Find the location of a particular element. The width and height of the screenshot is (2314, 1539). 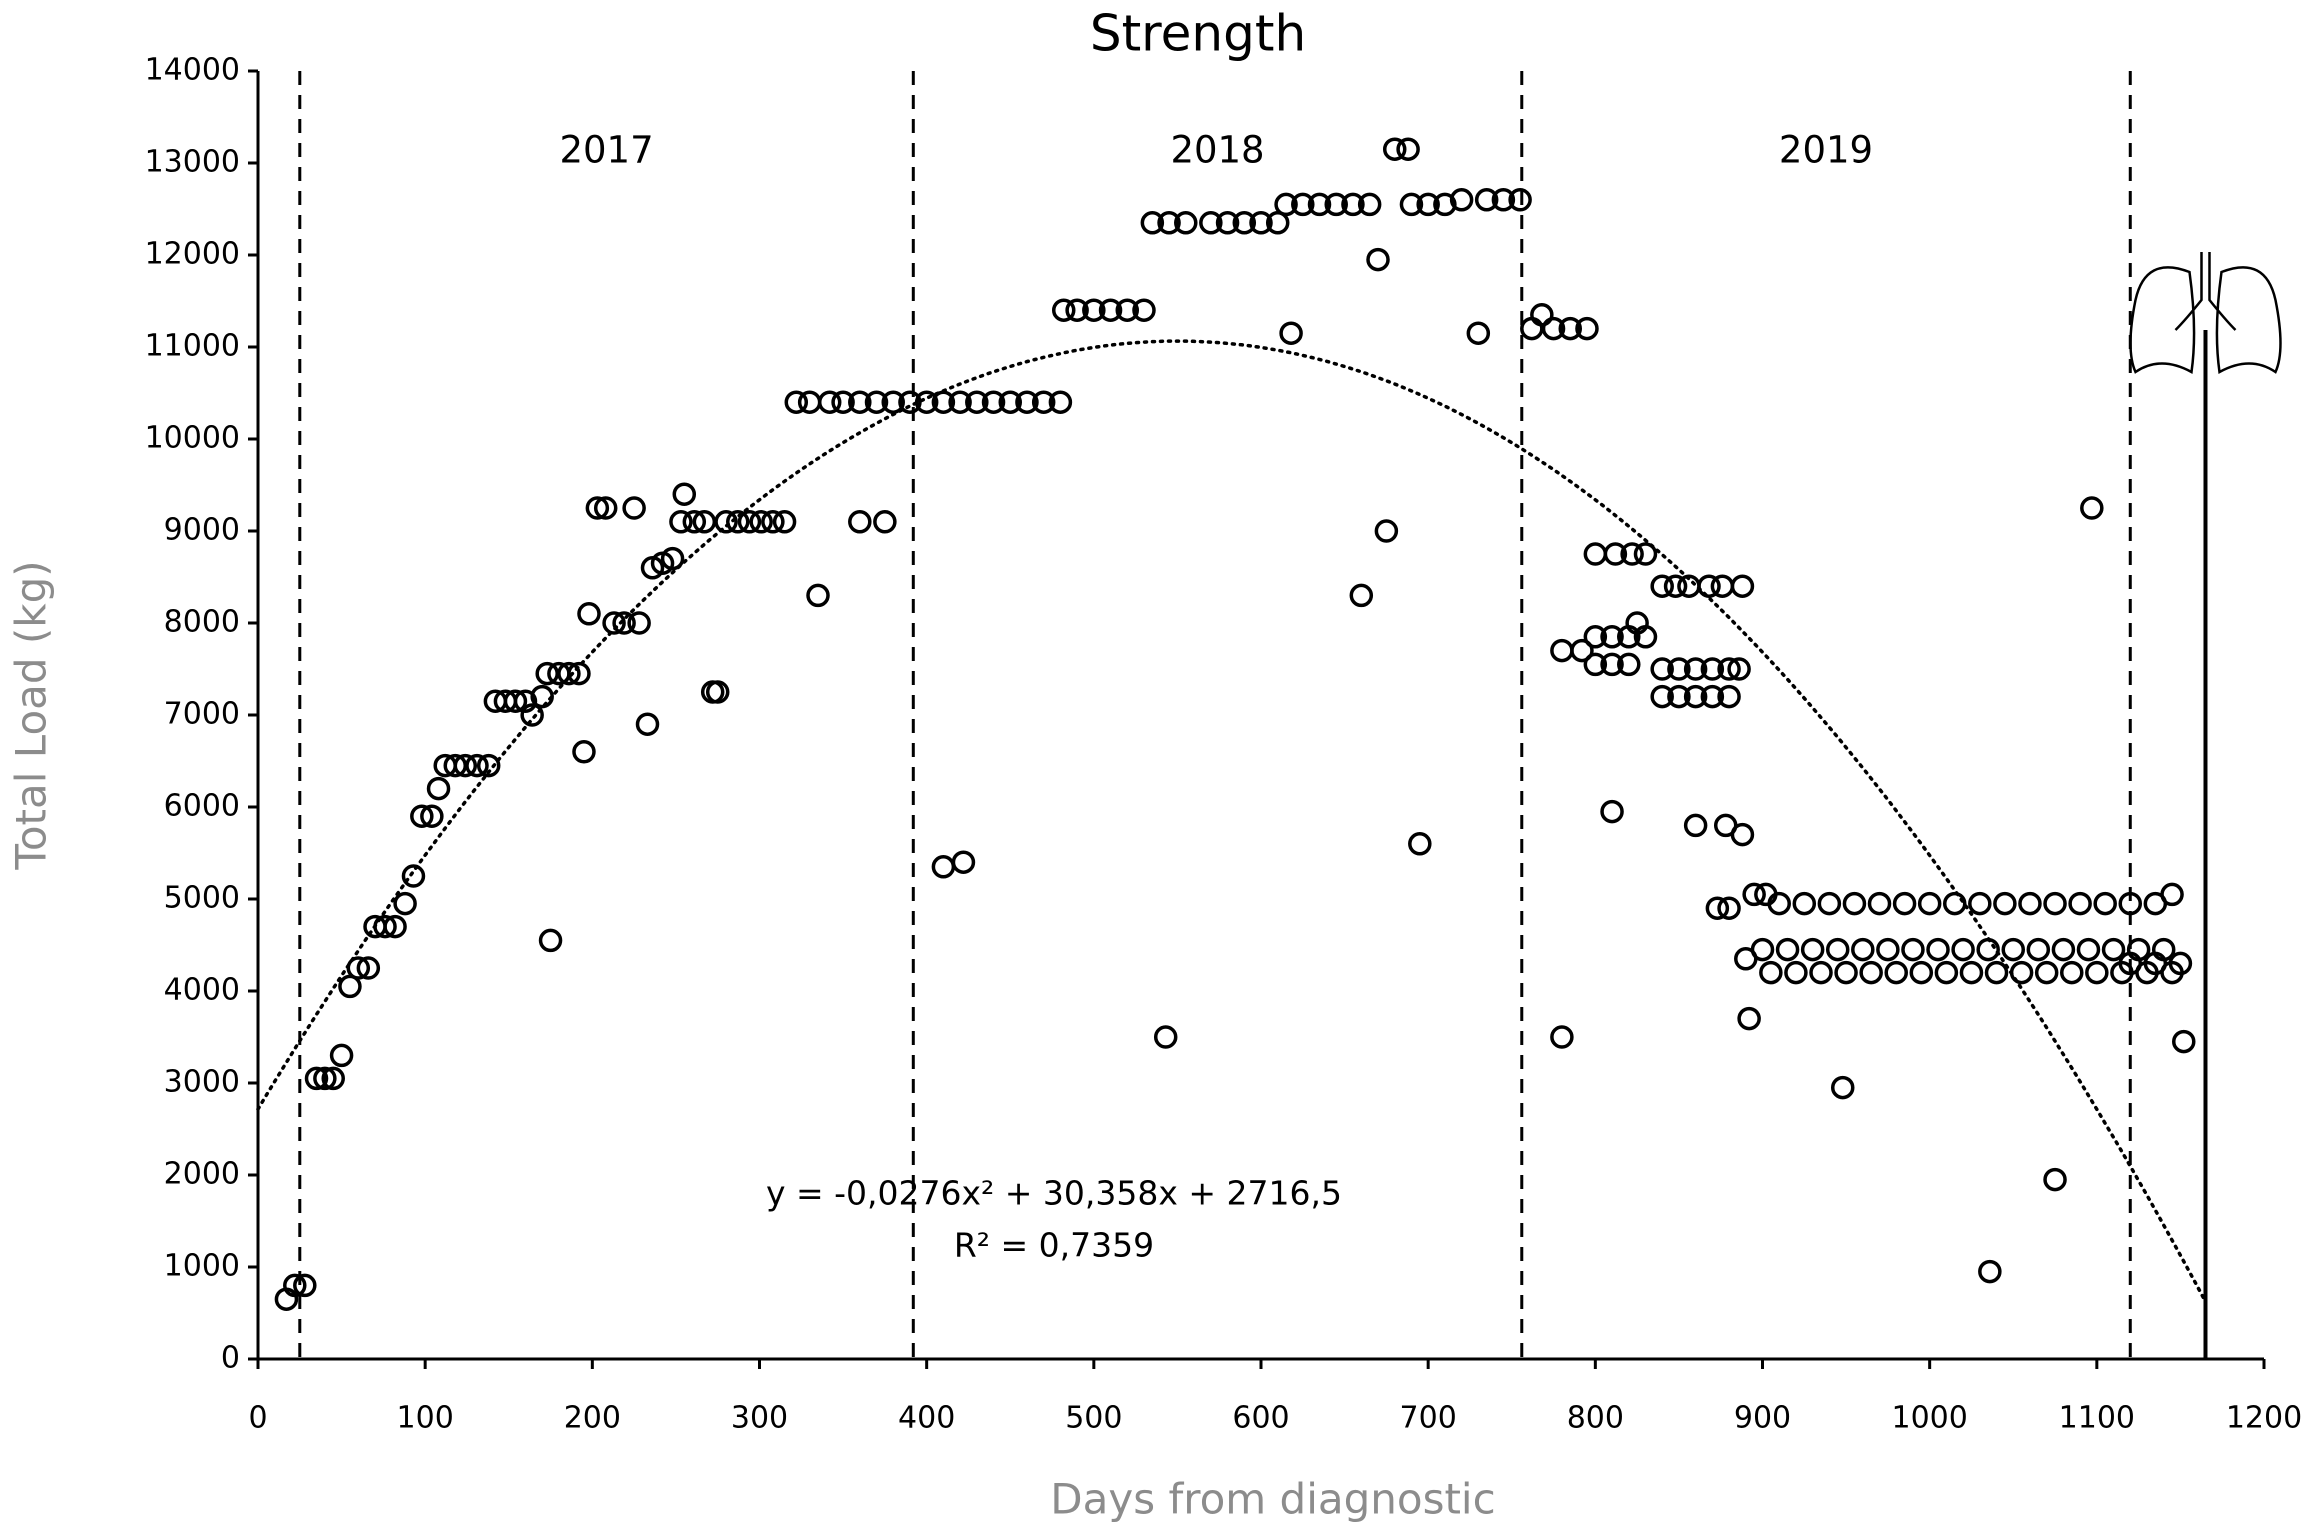

trend-r2: R² = 0,7359 is located at coordinates (1054, 1245).